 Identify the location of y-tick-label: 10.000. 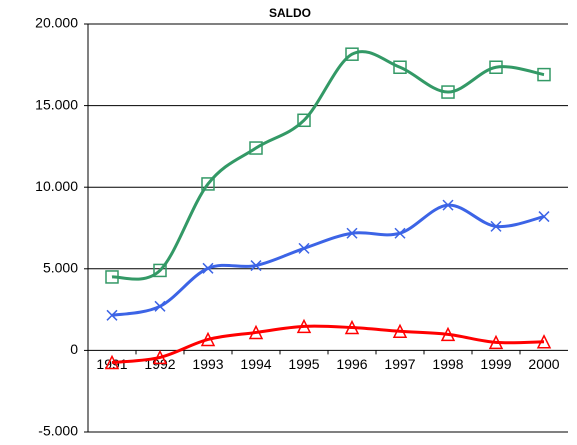
(56, 186).